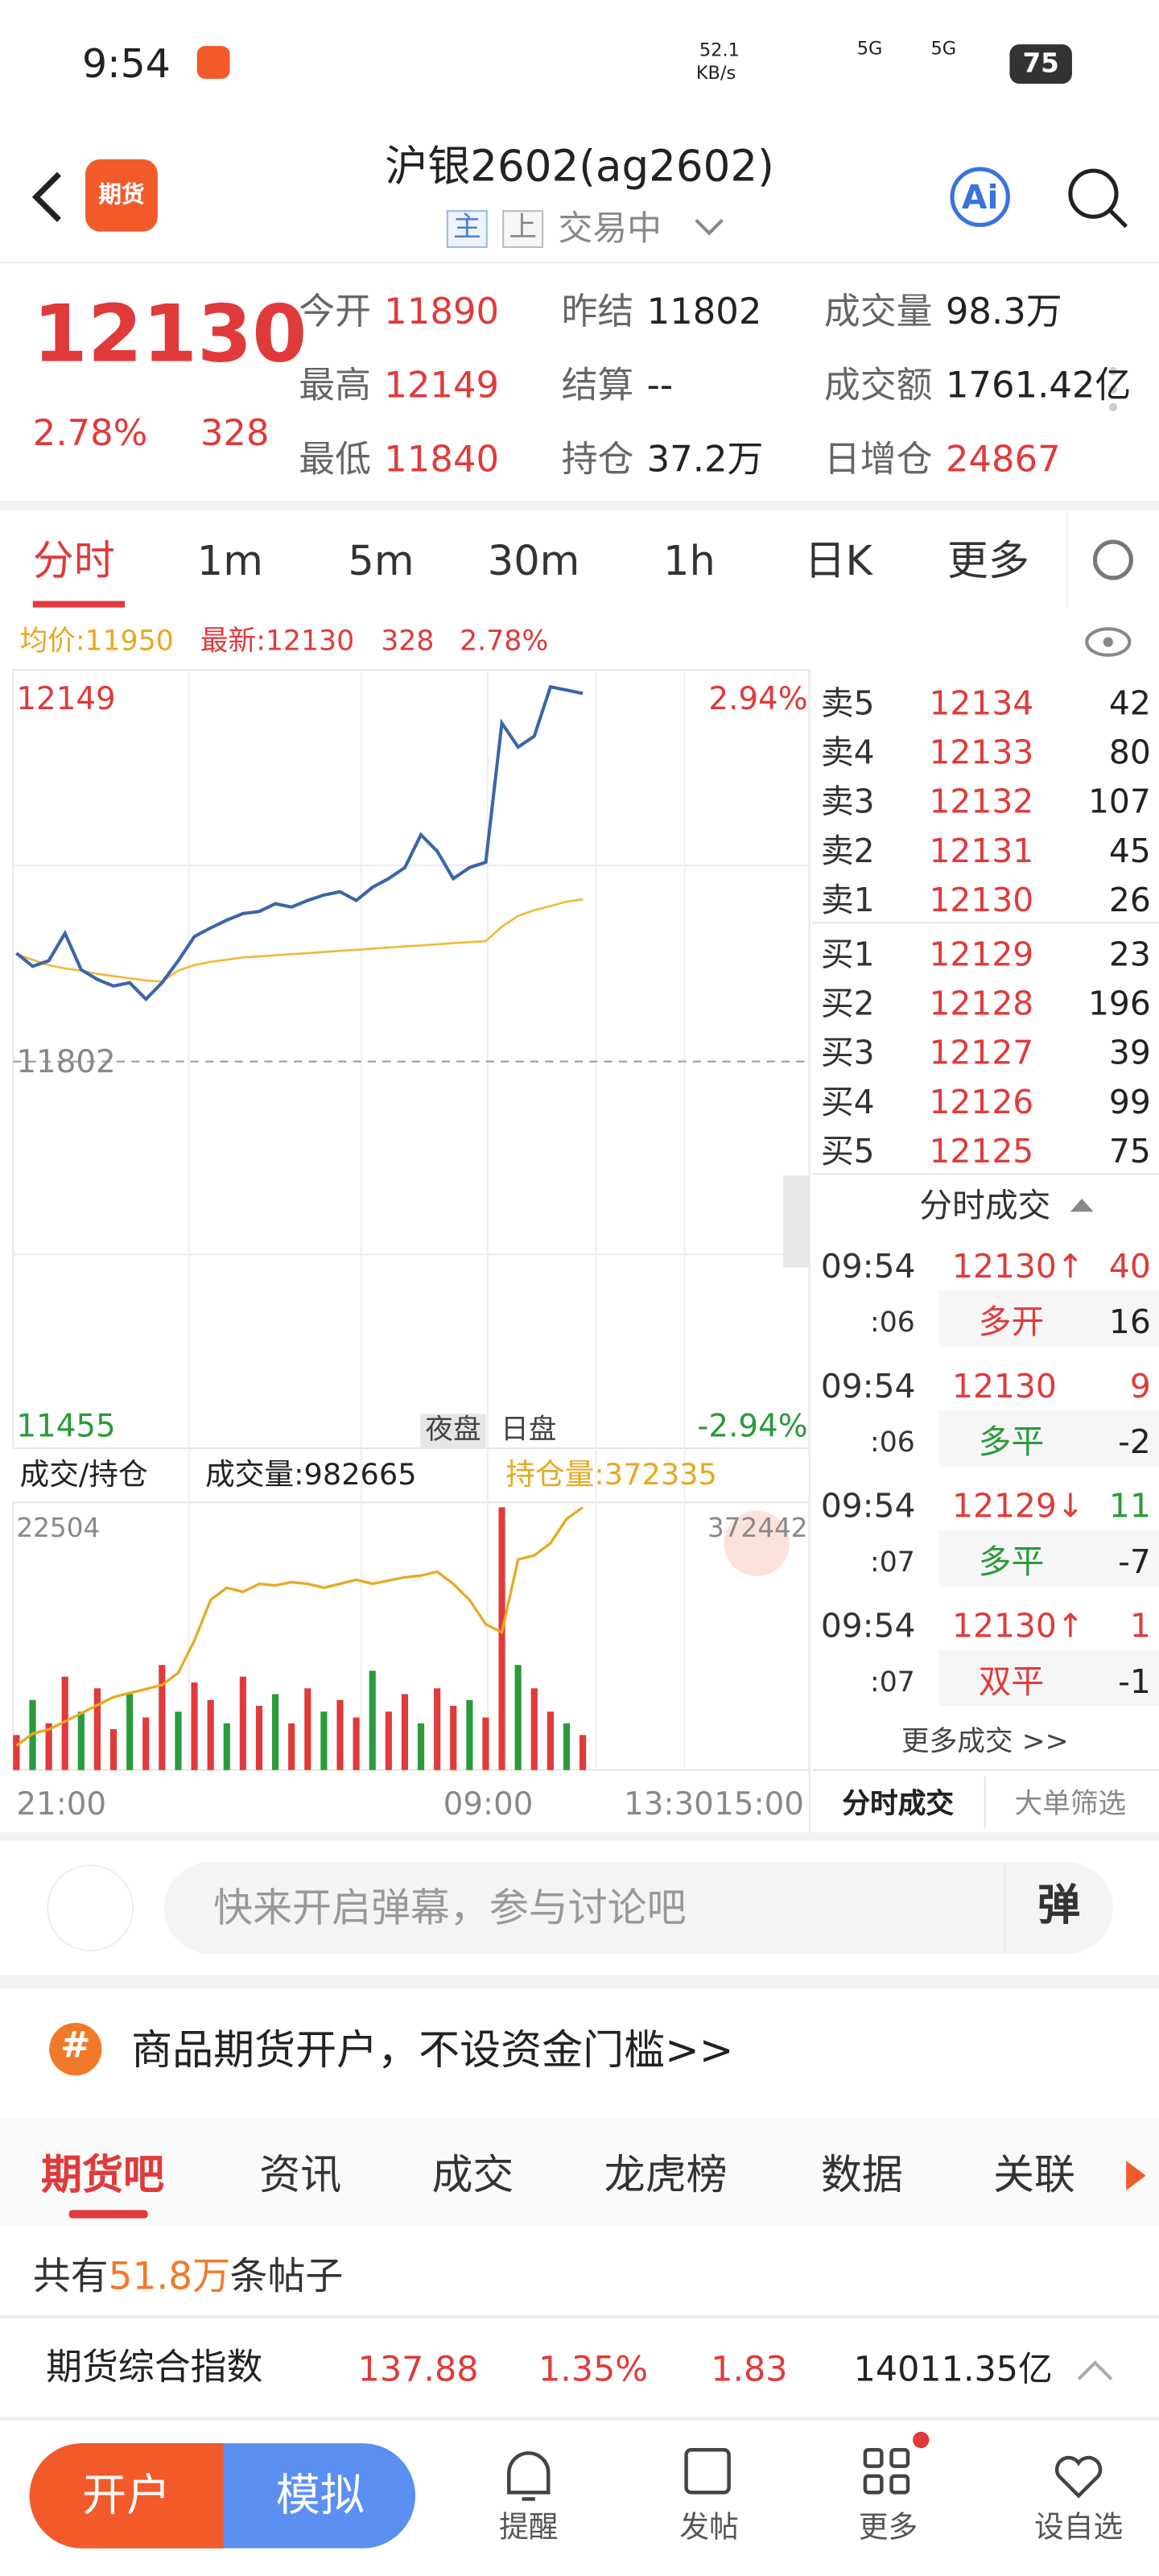 The height and width of the screenshot is (2576, 1159). What do you see at coordinates (73, 560) in the screenshot?
I see `period-tab: 分时` at bounding box center [73, 560].